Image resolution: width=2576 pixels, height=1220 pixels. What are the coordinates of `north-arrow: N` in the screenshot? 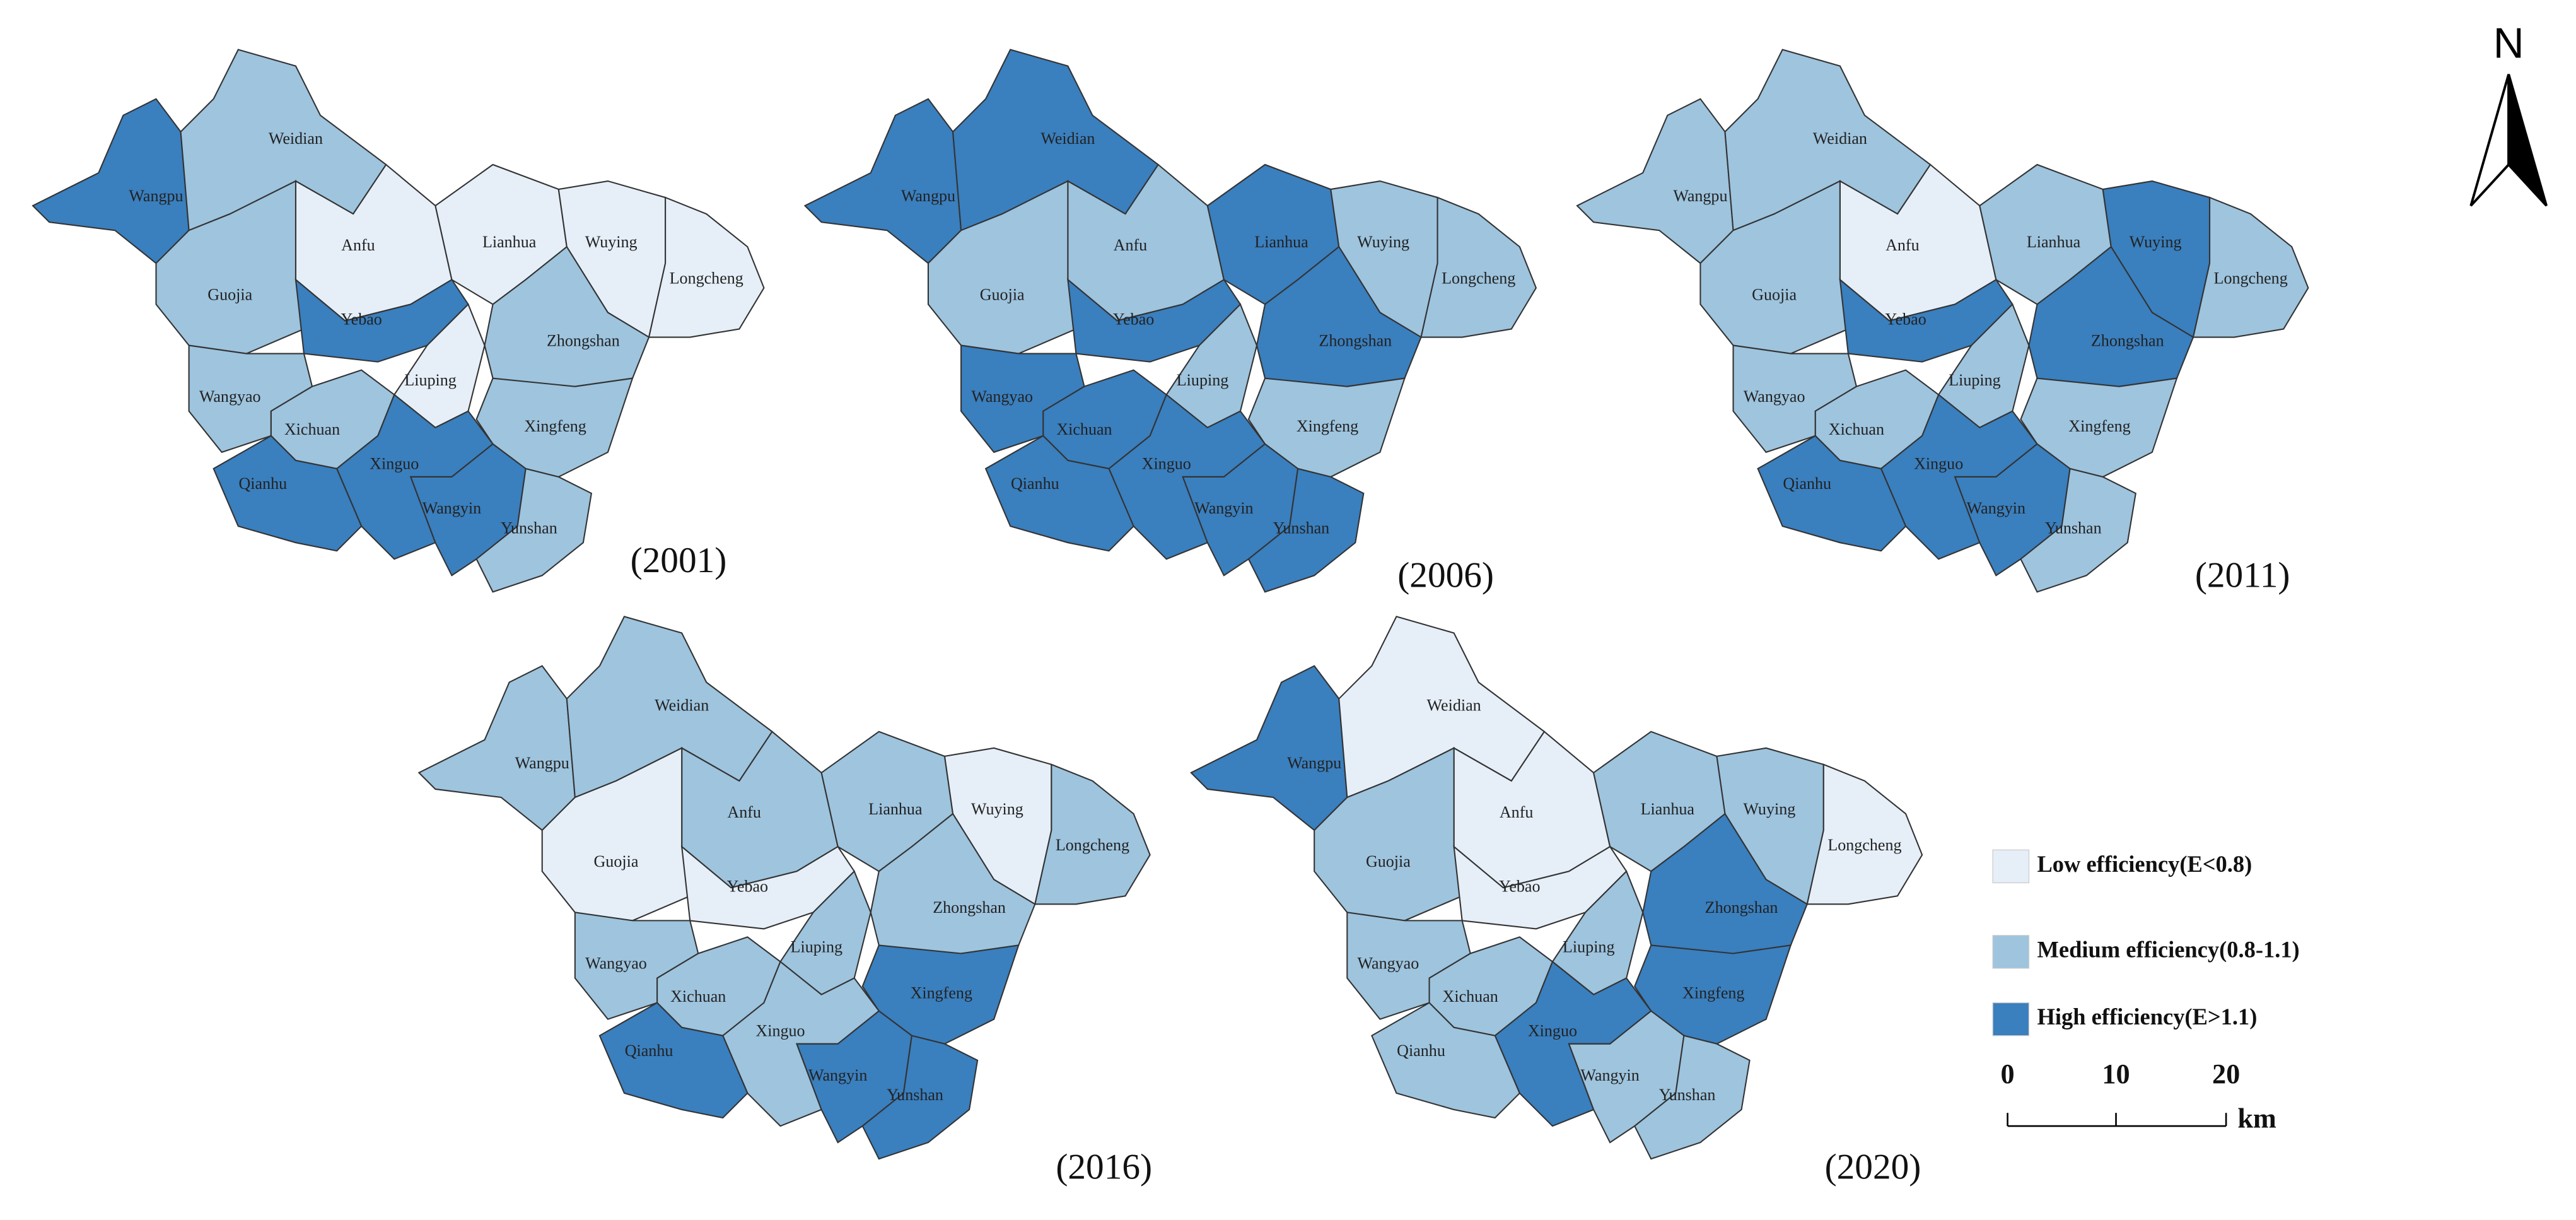 It's located at (2509, 113).